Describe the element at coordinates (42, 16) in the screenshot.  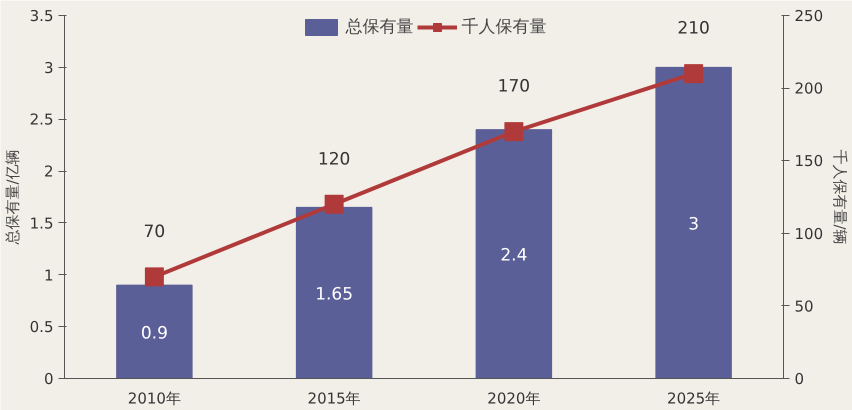
I see `y-tick-label: 3.5` at that location.